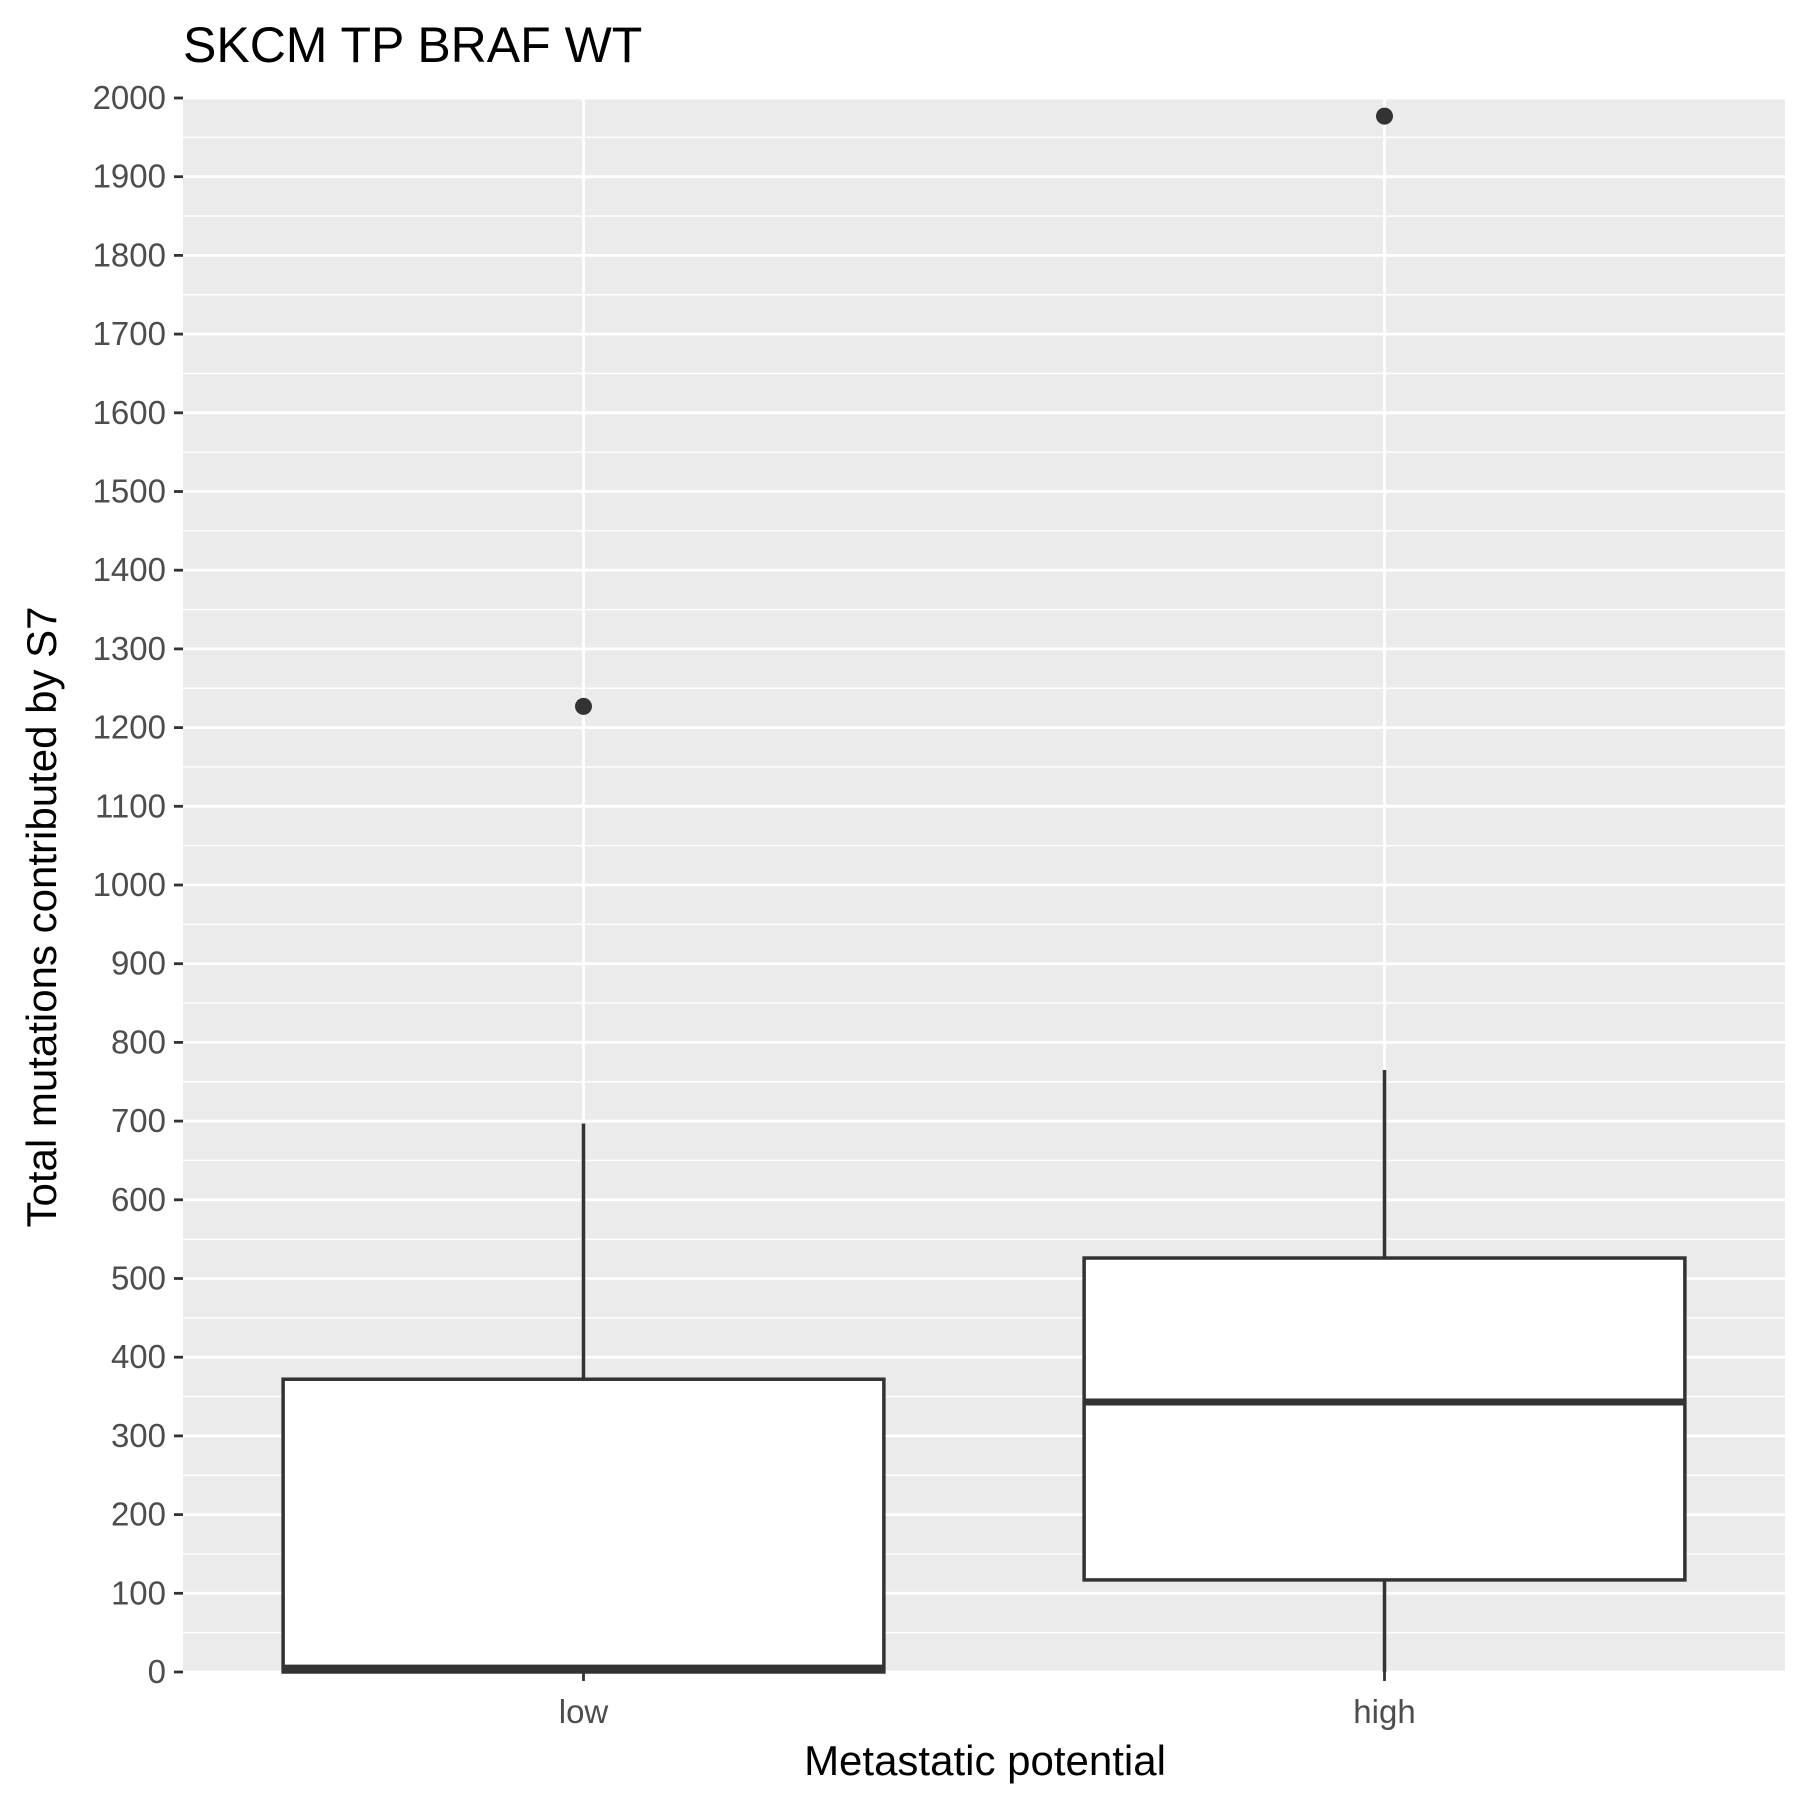  I want to click on y-tick-label: 500, so click(138, 1278).